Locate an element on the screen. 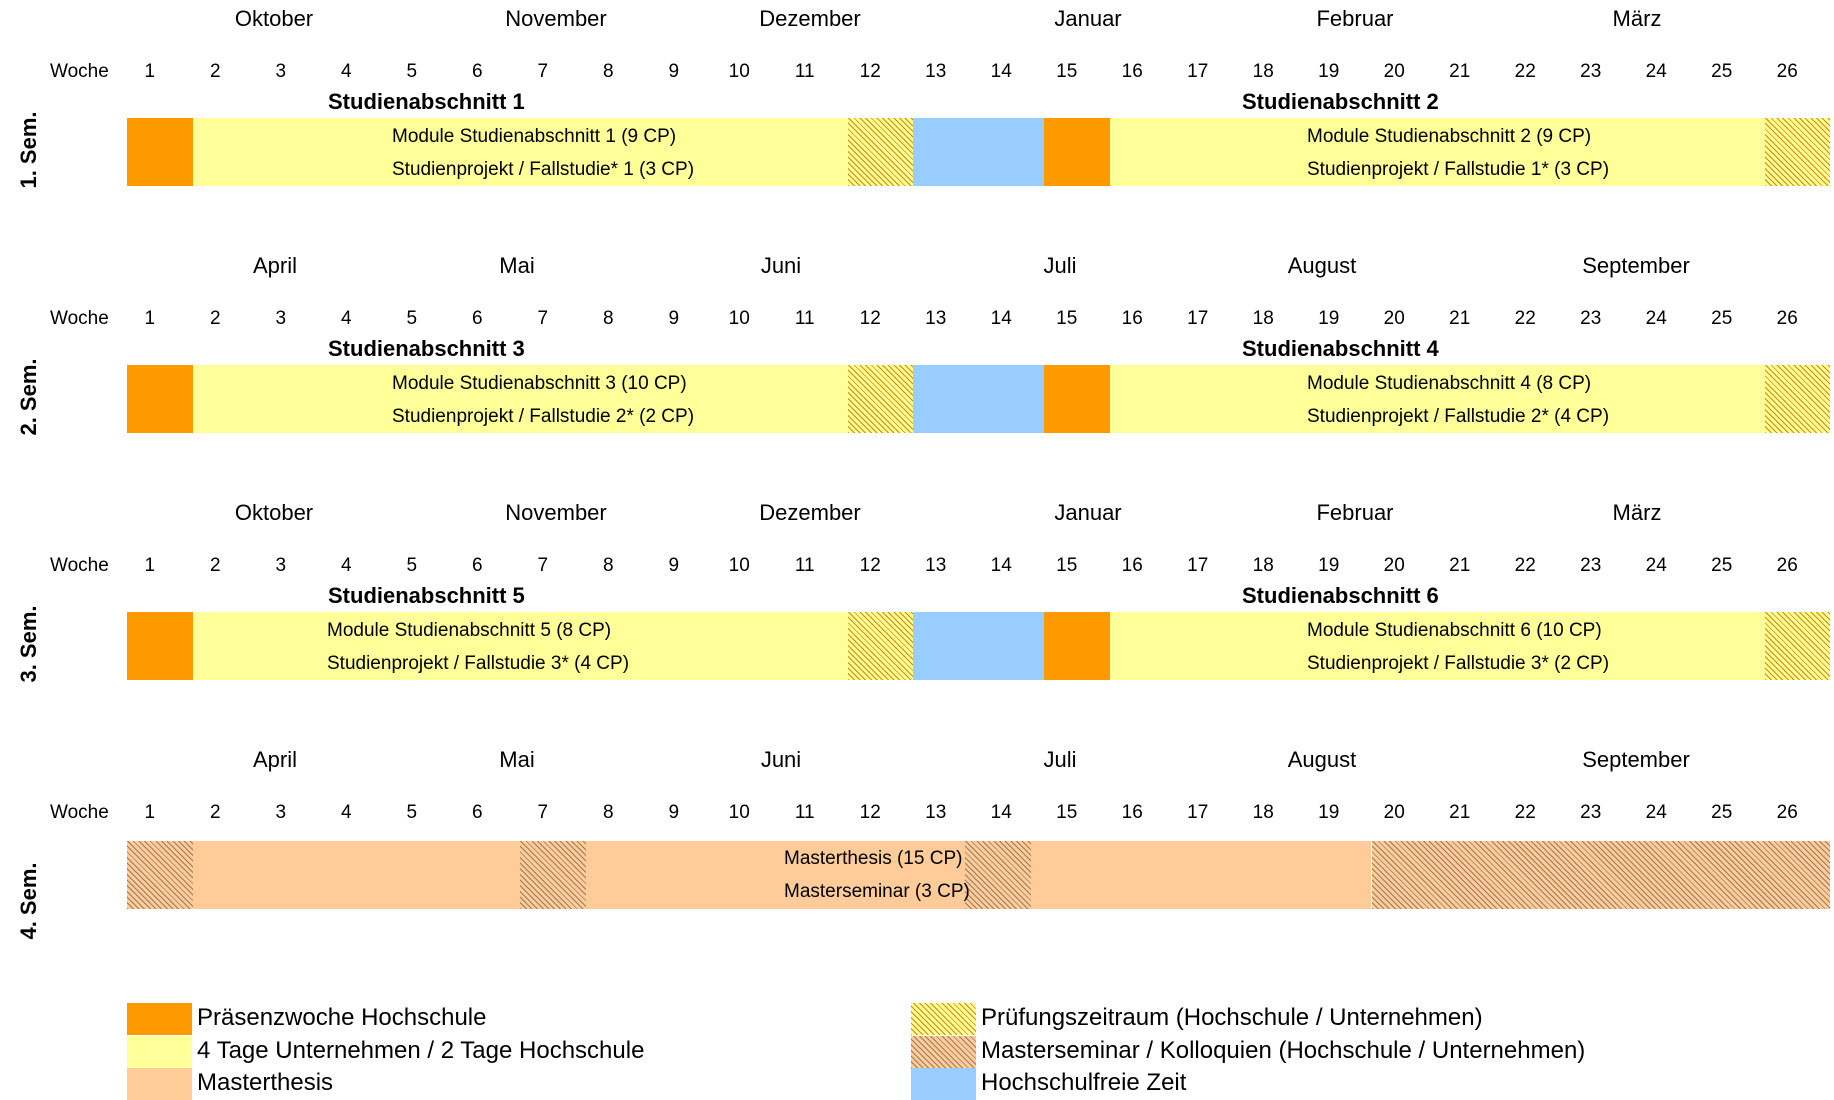 Image resolution: width=1834 pixels, height=1100 pixels. section-modules-text: Module Studienabschnitt 2 (9 CP) is located at coordinates (1449, 136).